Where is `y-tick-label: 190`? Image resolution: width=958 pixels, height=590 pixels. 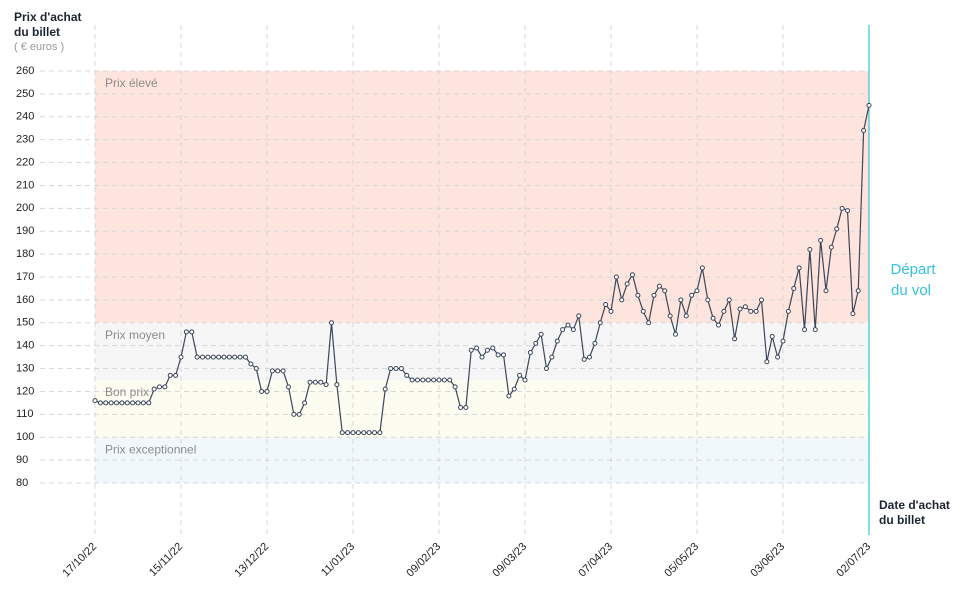 y-tick-label: 190 is located at coordinates (25, 231).